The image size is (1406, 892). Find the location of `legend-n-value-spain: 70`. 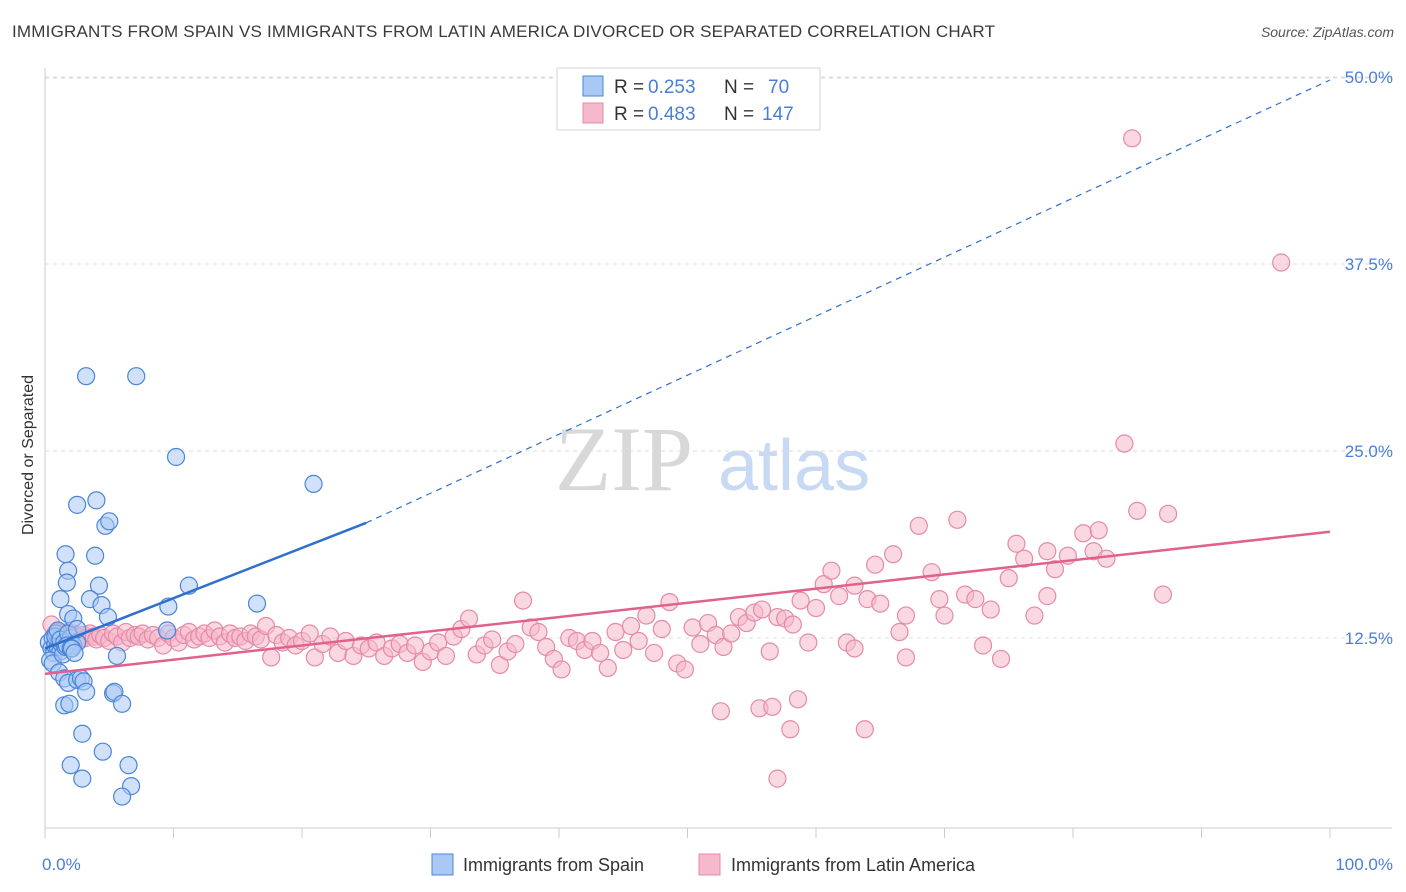

legend-n-value-spain: 70 is located at coordinates (778, 87).